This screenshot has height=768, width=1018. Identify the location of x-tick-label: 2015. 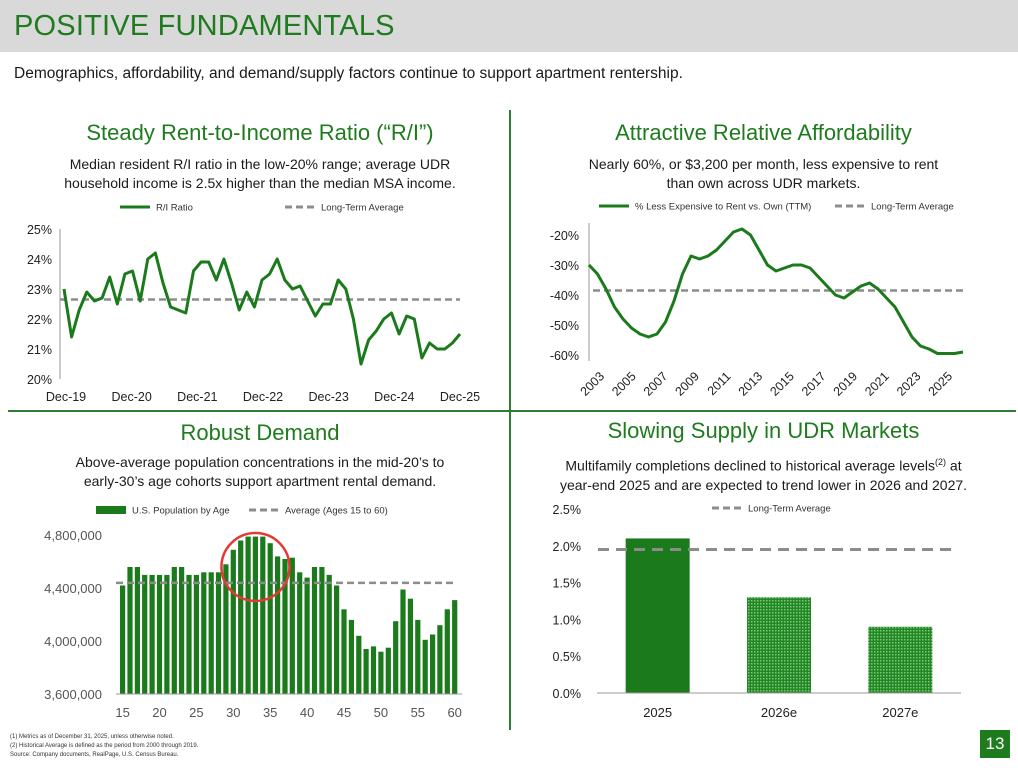
(782, 384).